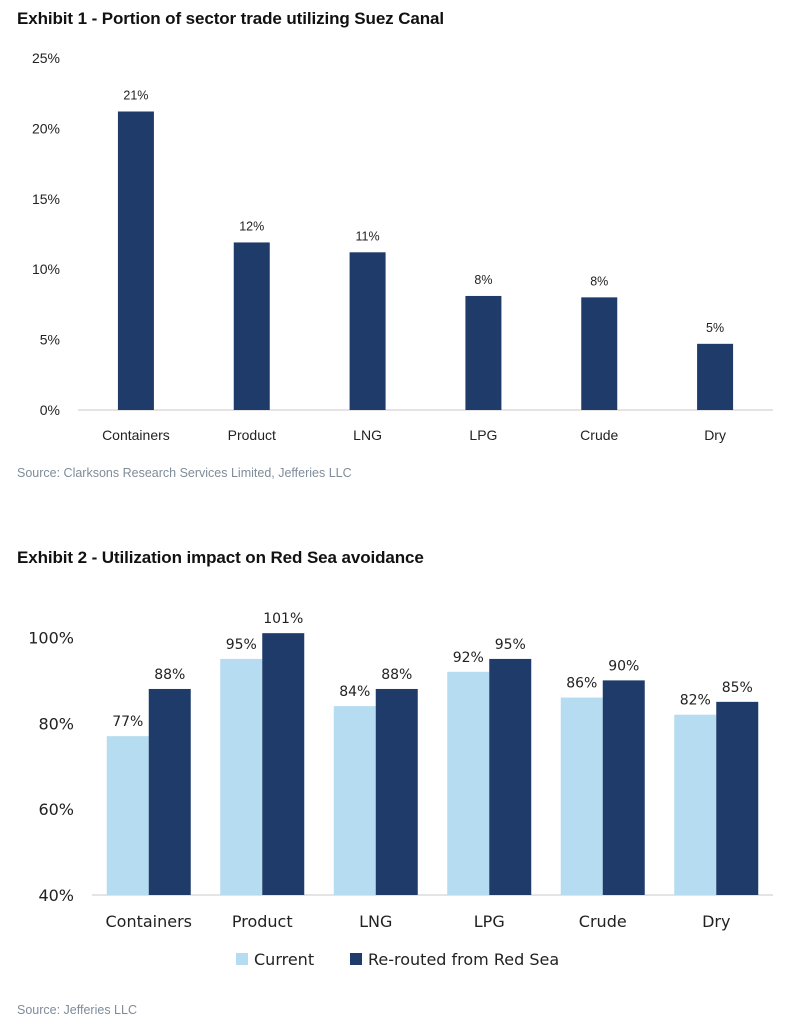  What do you see at coordinates (283, 764) in the screenshot?
I see `bar-re-routed-from-red-sea-product` at bounding box center [283, 764].